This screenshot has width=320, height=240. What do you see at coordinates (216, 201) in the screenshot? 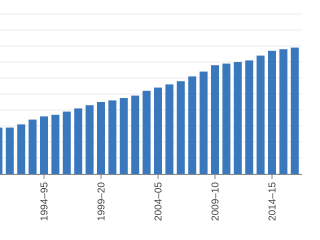
I see `x-tick-label: 2009–10` at bounding box center [216, 201].